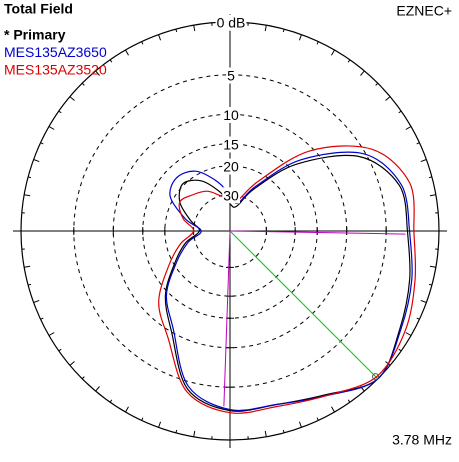 The image size is (459, 462). I want to click on cursor-line, so click(304, 305).